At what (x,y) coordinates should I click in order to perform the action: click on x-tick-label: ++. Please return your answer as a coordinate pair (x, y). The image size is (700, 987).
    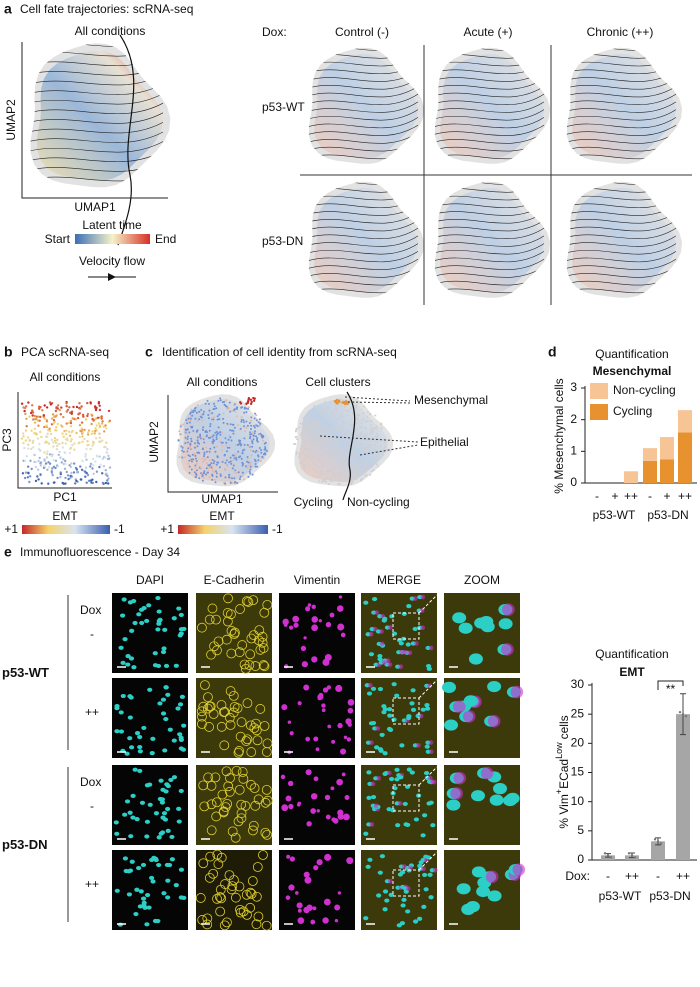
    Looking at the image, I should click on (632, 876).